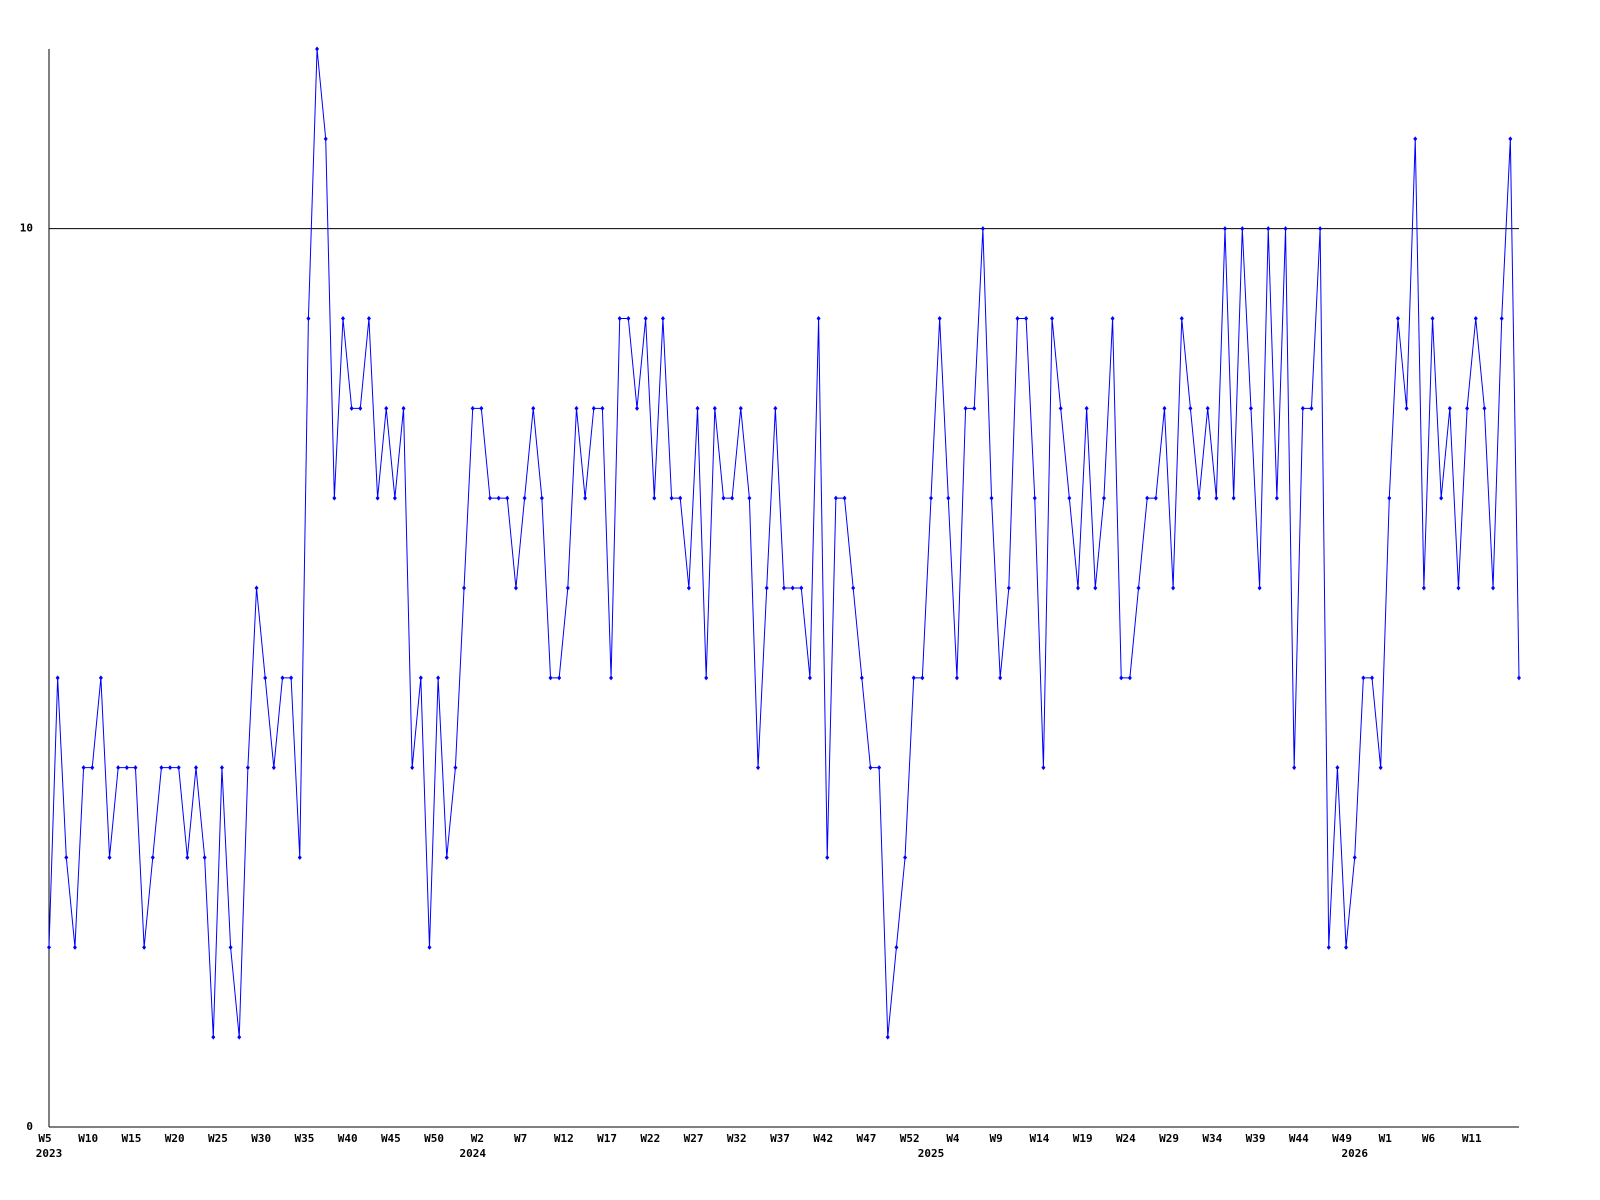 The width and height of the screenshot is (1600, 1200). Describe the element at coordinates (1039, 1138) in the screenshot. I see `x-tick-label: W14` at that location.